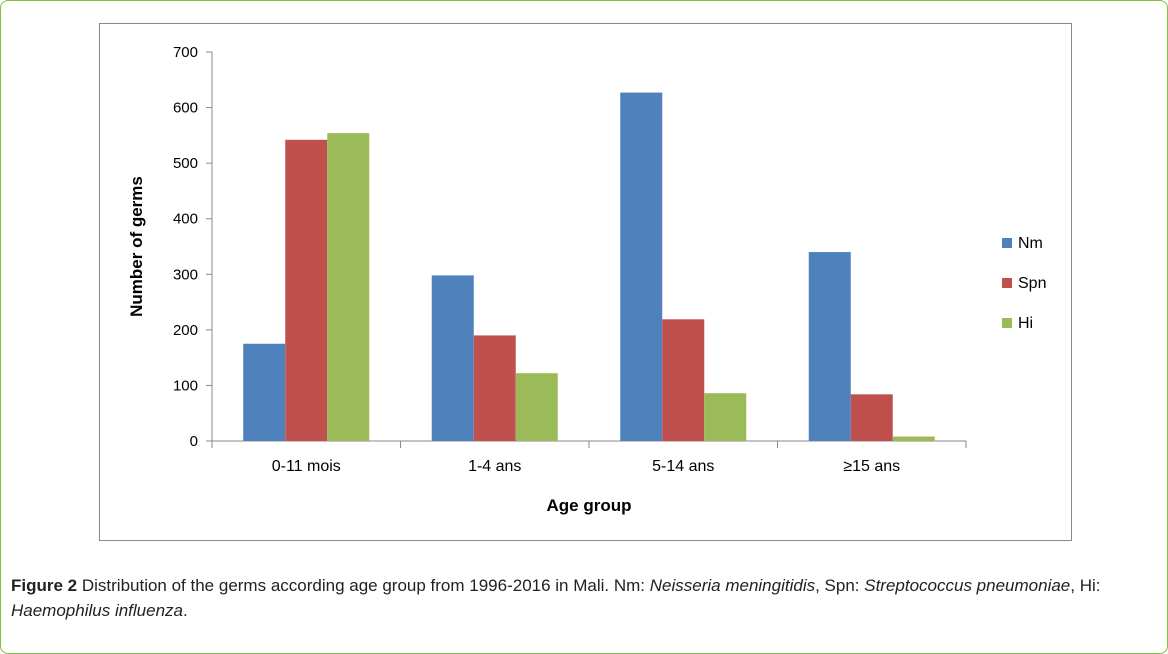  I want to click on x-tick-label: 0-11 mois, so click(306, 466).